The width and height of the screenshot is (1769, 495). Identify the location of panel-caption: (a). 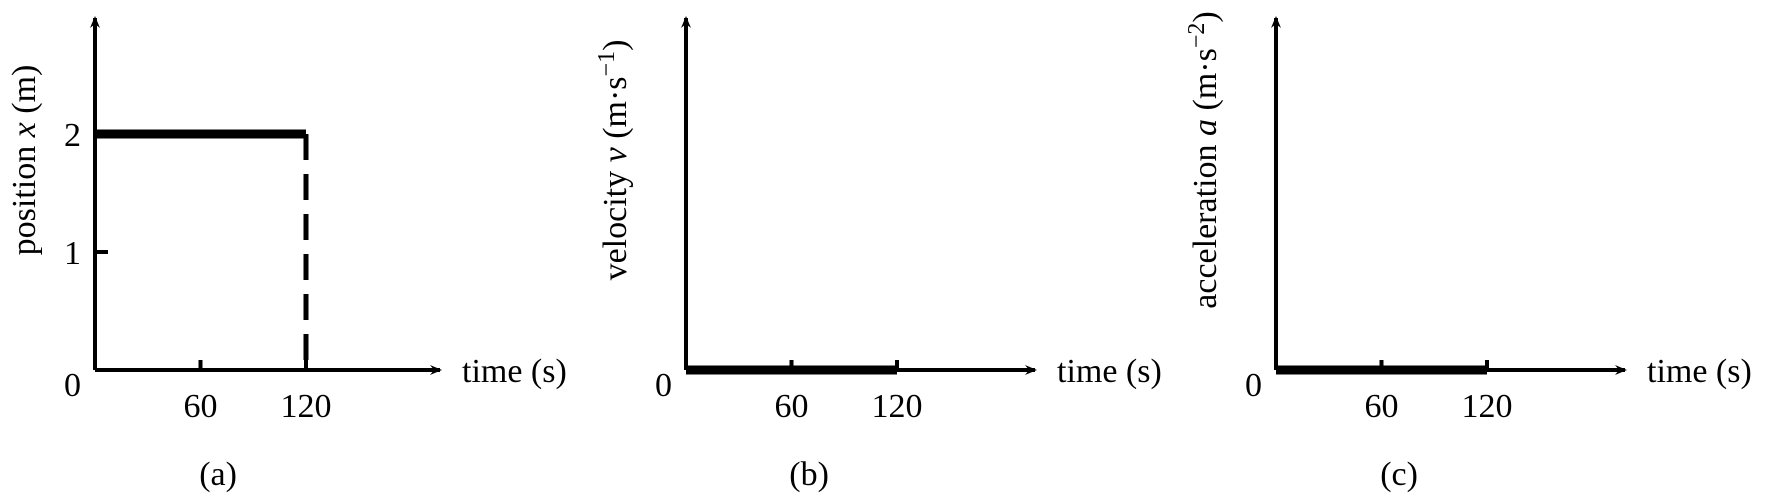
(218, 474).